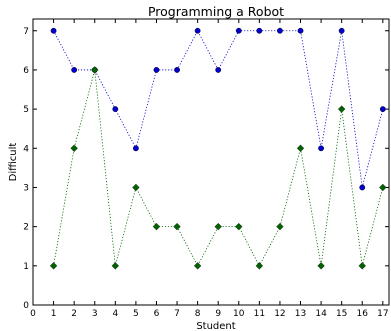  Describe the element at coordinates (341, 314) in the screenshot. I see `x-tick-label: 15` at that location.